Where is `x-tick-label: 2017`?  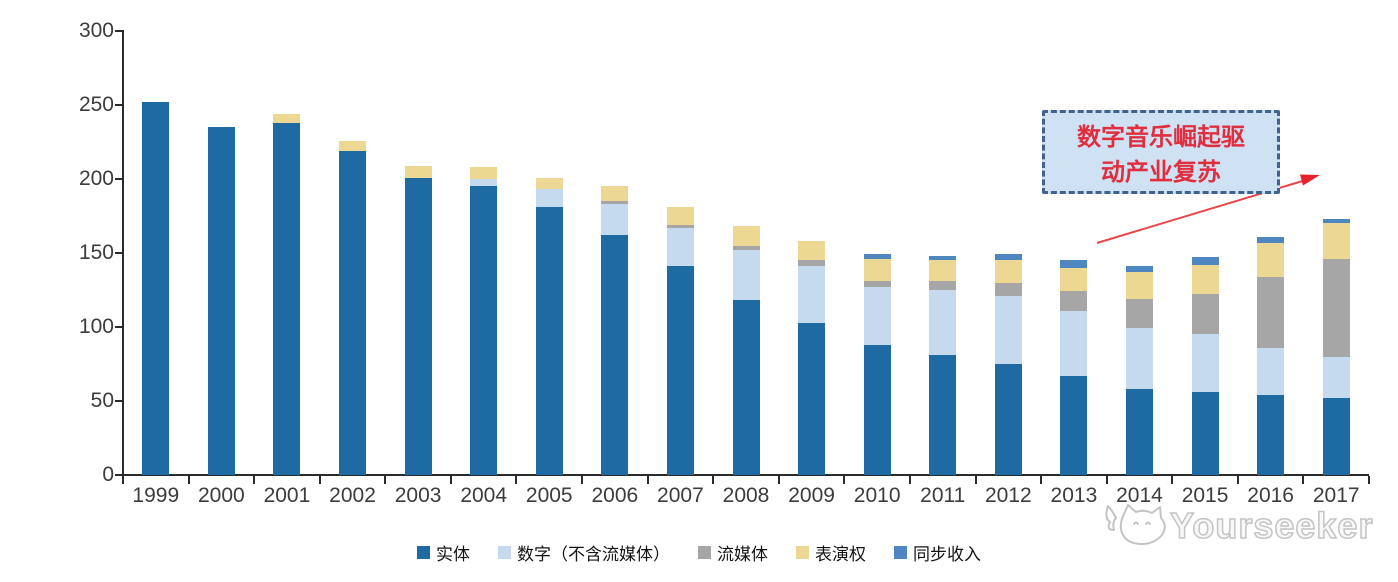 x-tick-label: 2017 is located at coordinates (1336, 495).